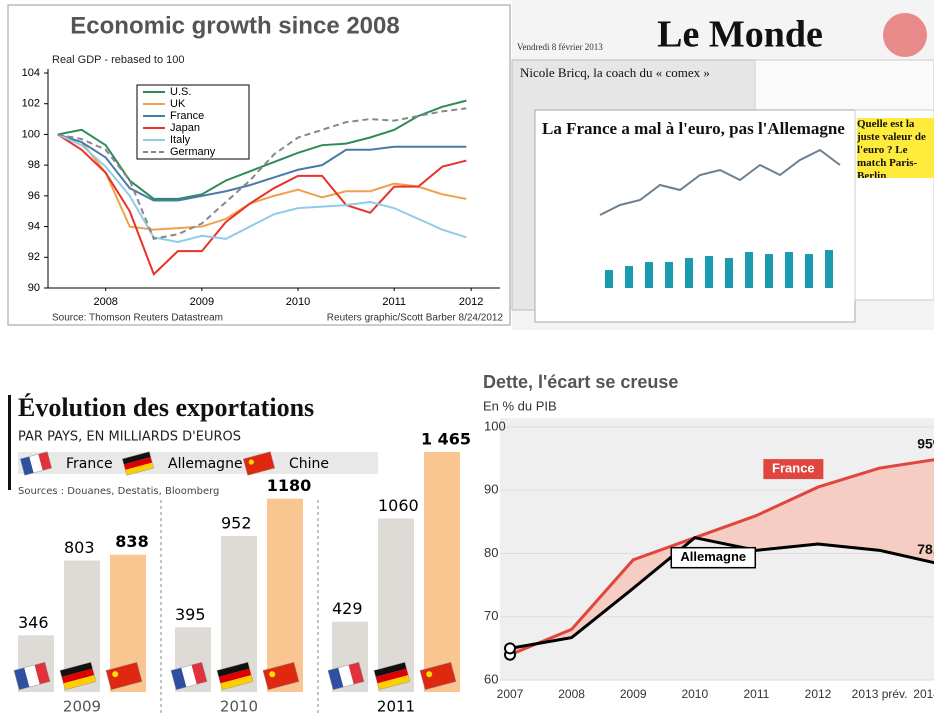 This screenshot has height=718, width=934. I want to click on y-tick-label: 104, so click(31, 73).